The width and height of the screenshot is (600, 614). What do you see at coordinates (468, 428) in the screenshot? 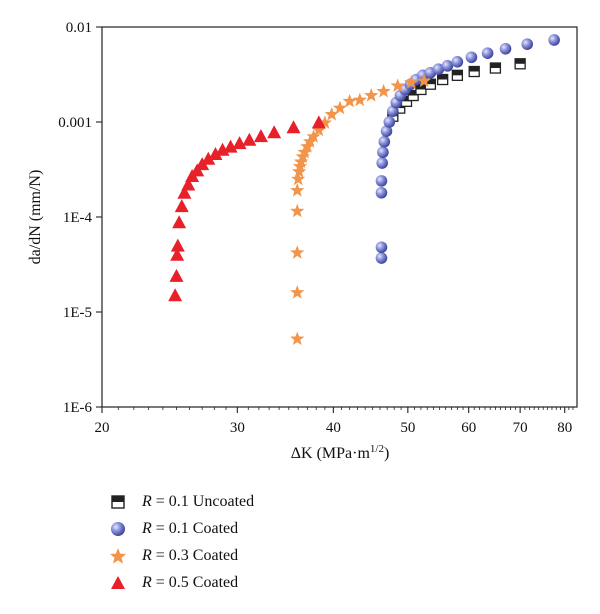
I see `x-tick-label: 60` at bounding box center [468, 428].